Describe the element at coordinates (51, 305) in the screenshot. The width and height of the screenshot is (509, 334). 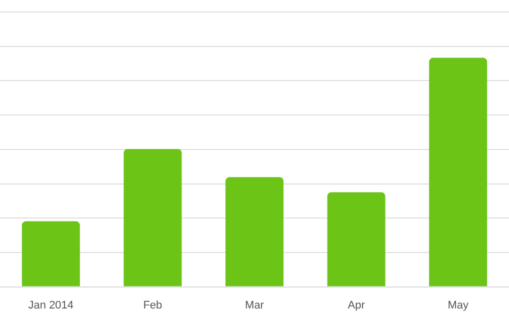
I see `x-tick-label: Jan 2014` at that location.